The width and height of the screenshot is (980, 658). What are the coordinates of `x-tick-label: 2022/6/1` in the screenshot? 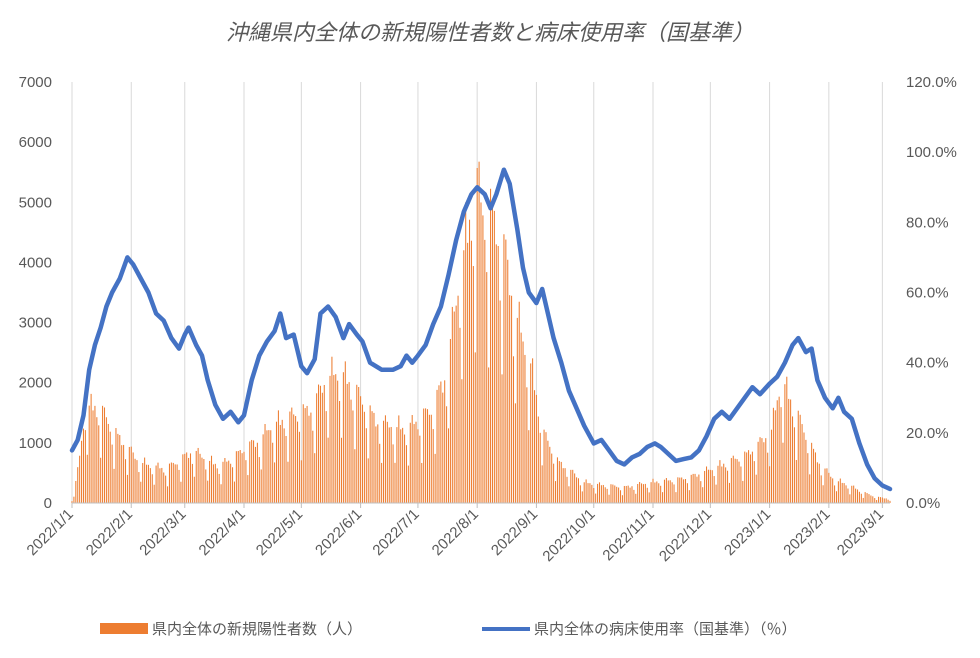 It's located at (338, 532).